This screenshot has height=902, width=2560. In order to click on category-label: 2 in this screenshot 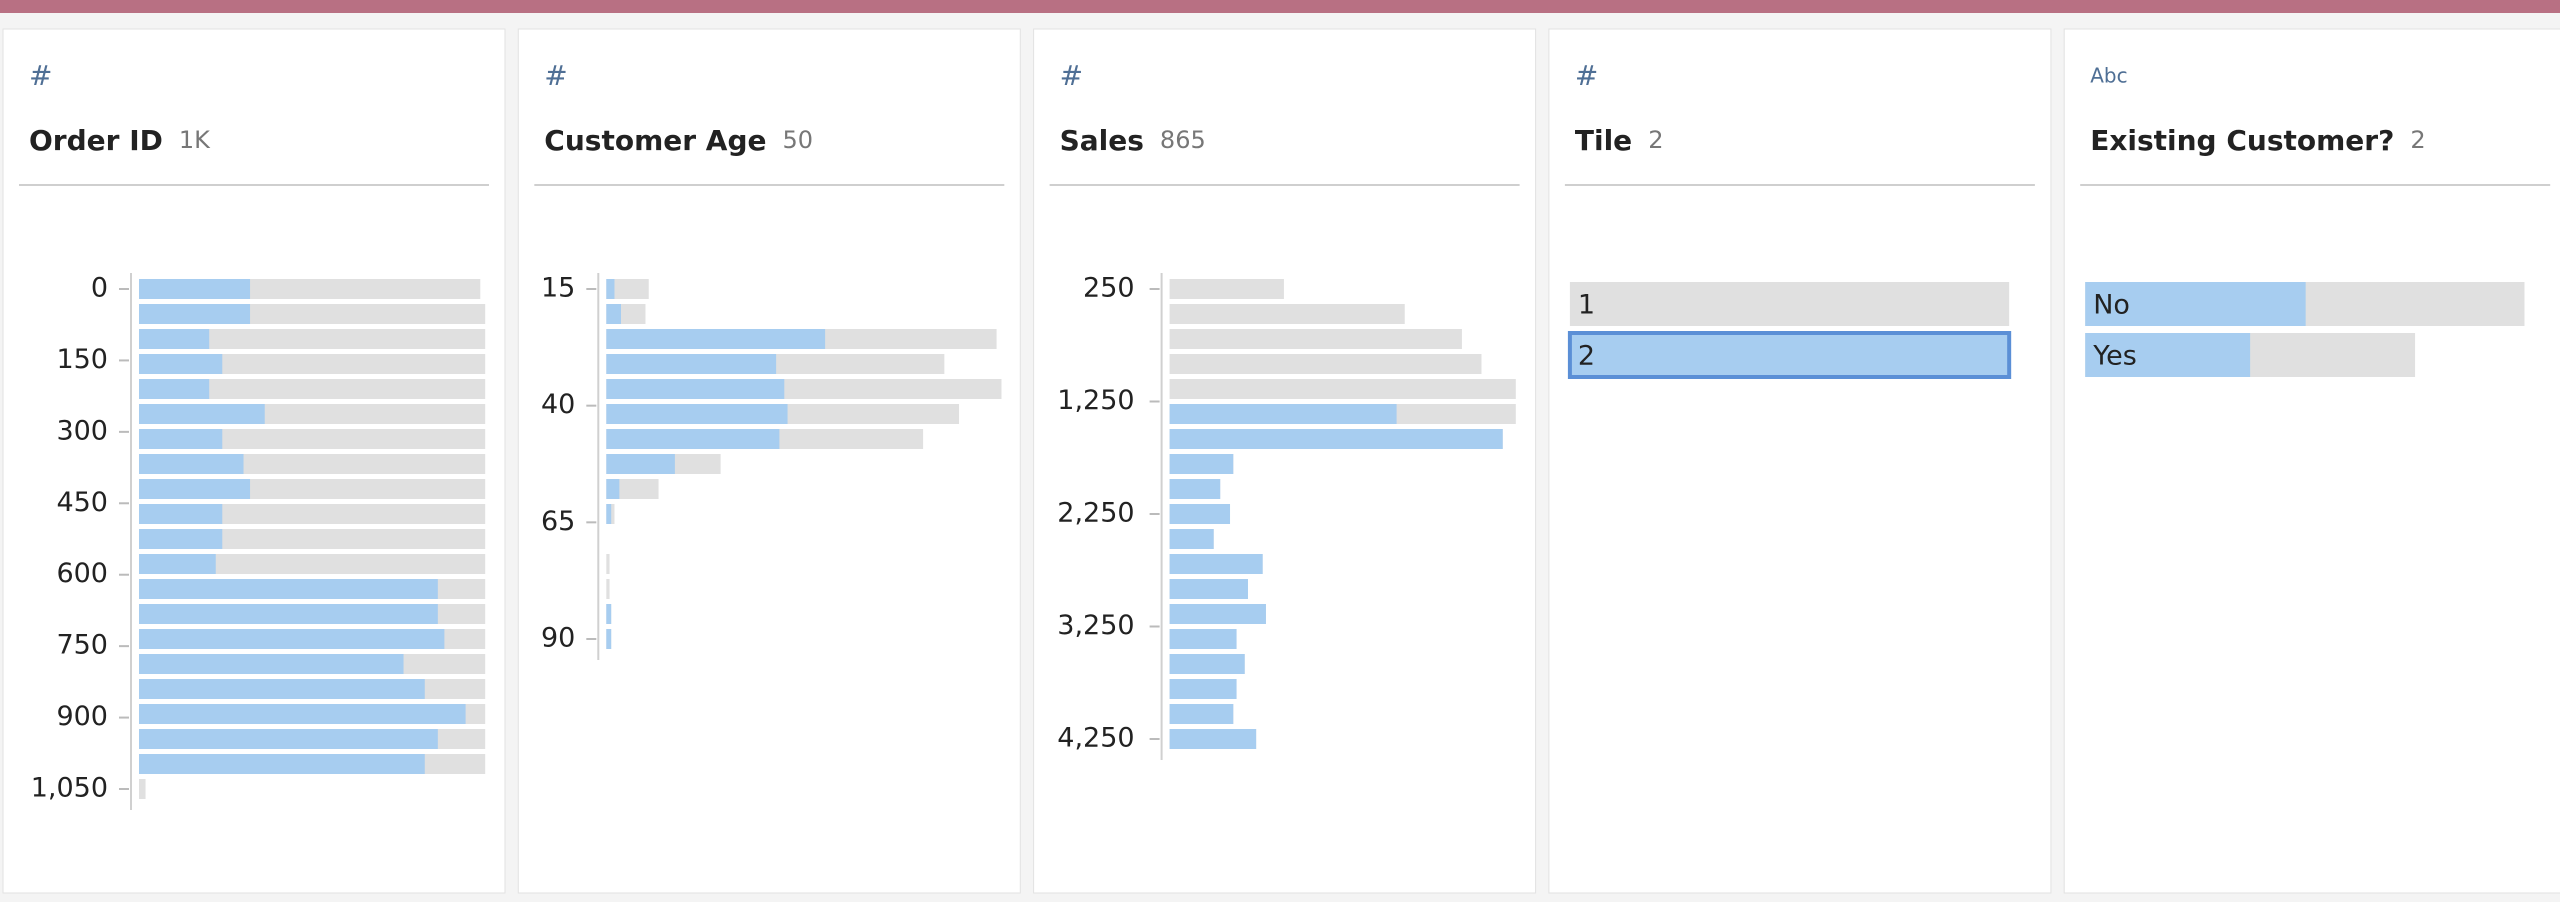, I will do `click(1586, 356)`.